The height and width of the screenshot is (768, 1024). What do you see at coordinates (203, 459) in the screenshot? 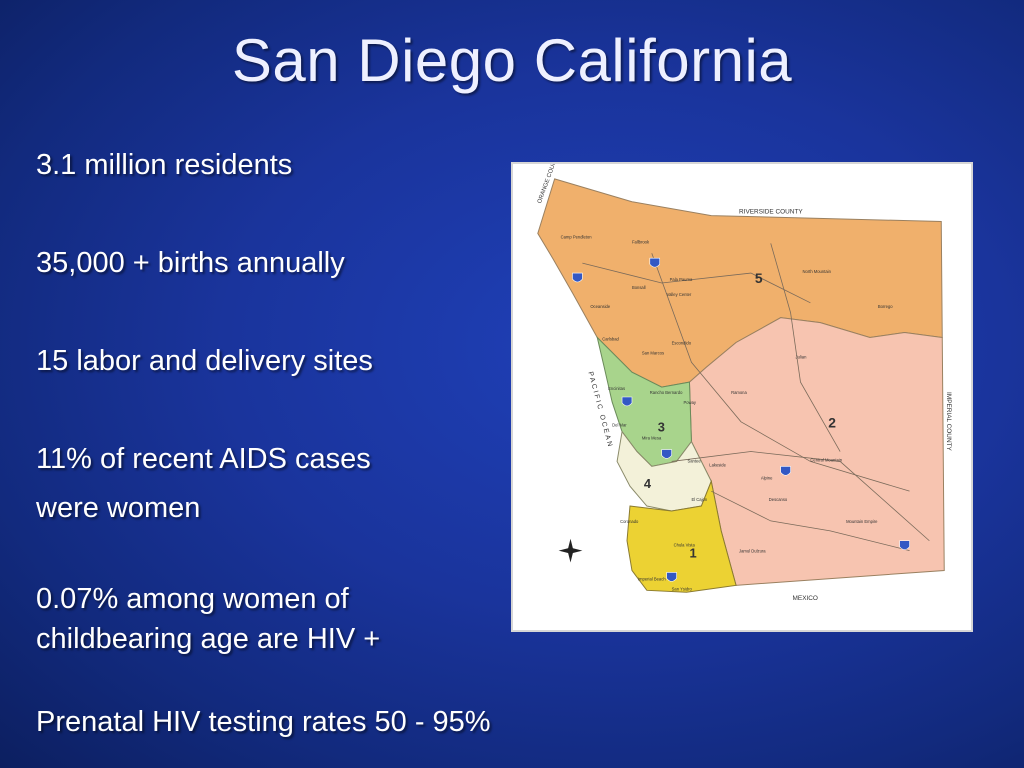
I see `bullet-aids-line1: 11% of recent AIDS cases` at bounding box center [203, 459].